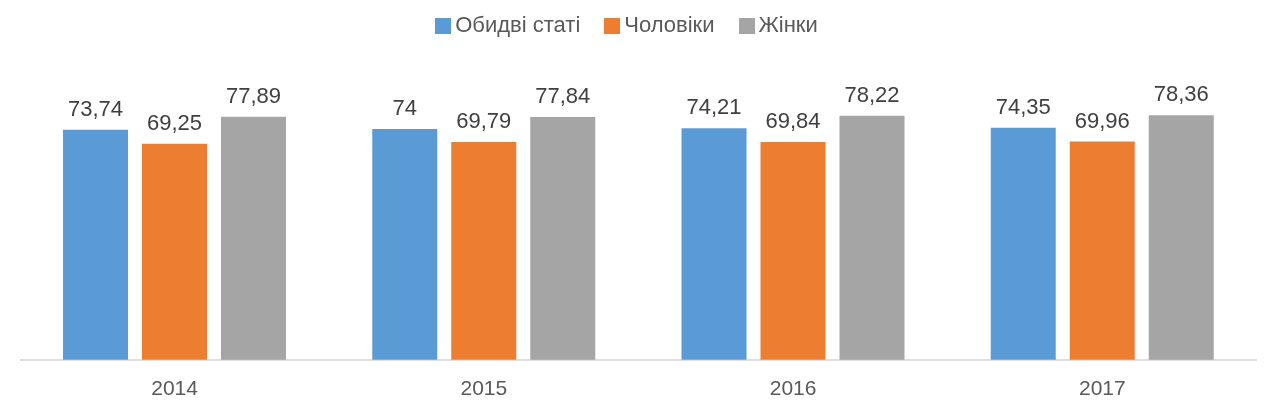  What do you see at coordinates (484, 387) in the screenshot?
I see `x-tick-label: 2015` at bounding box center [484, 387].